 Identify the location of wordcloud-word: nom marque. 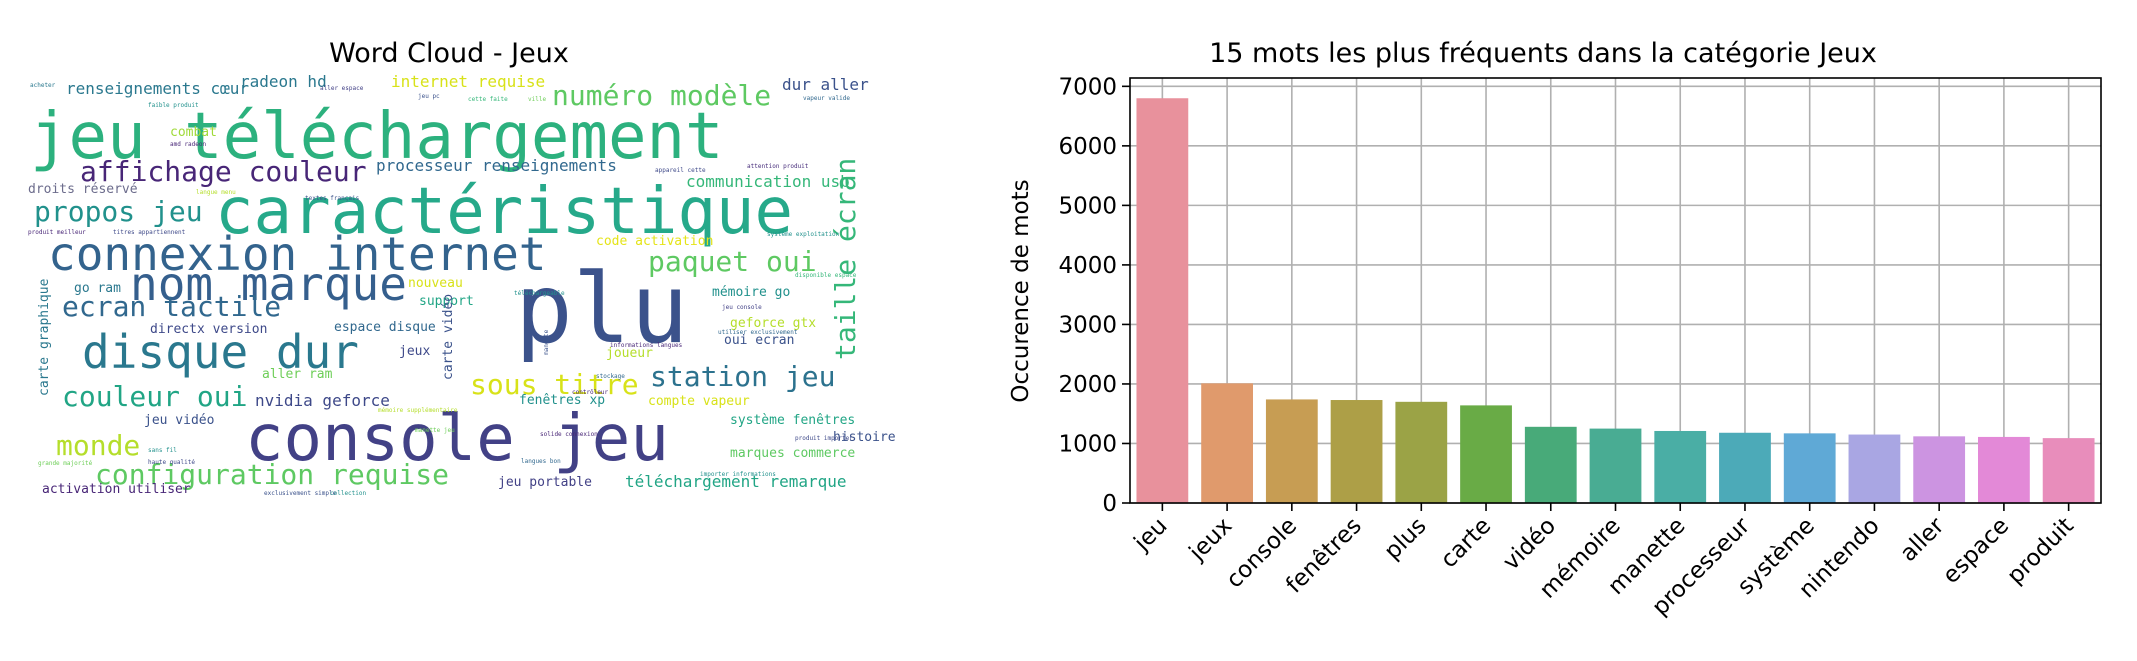
(268, 284).